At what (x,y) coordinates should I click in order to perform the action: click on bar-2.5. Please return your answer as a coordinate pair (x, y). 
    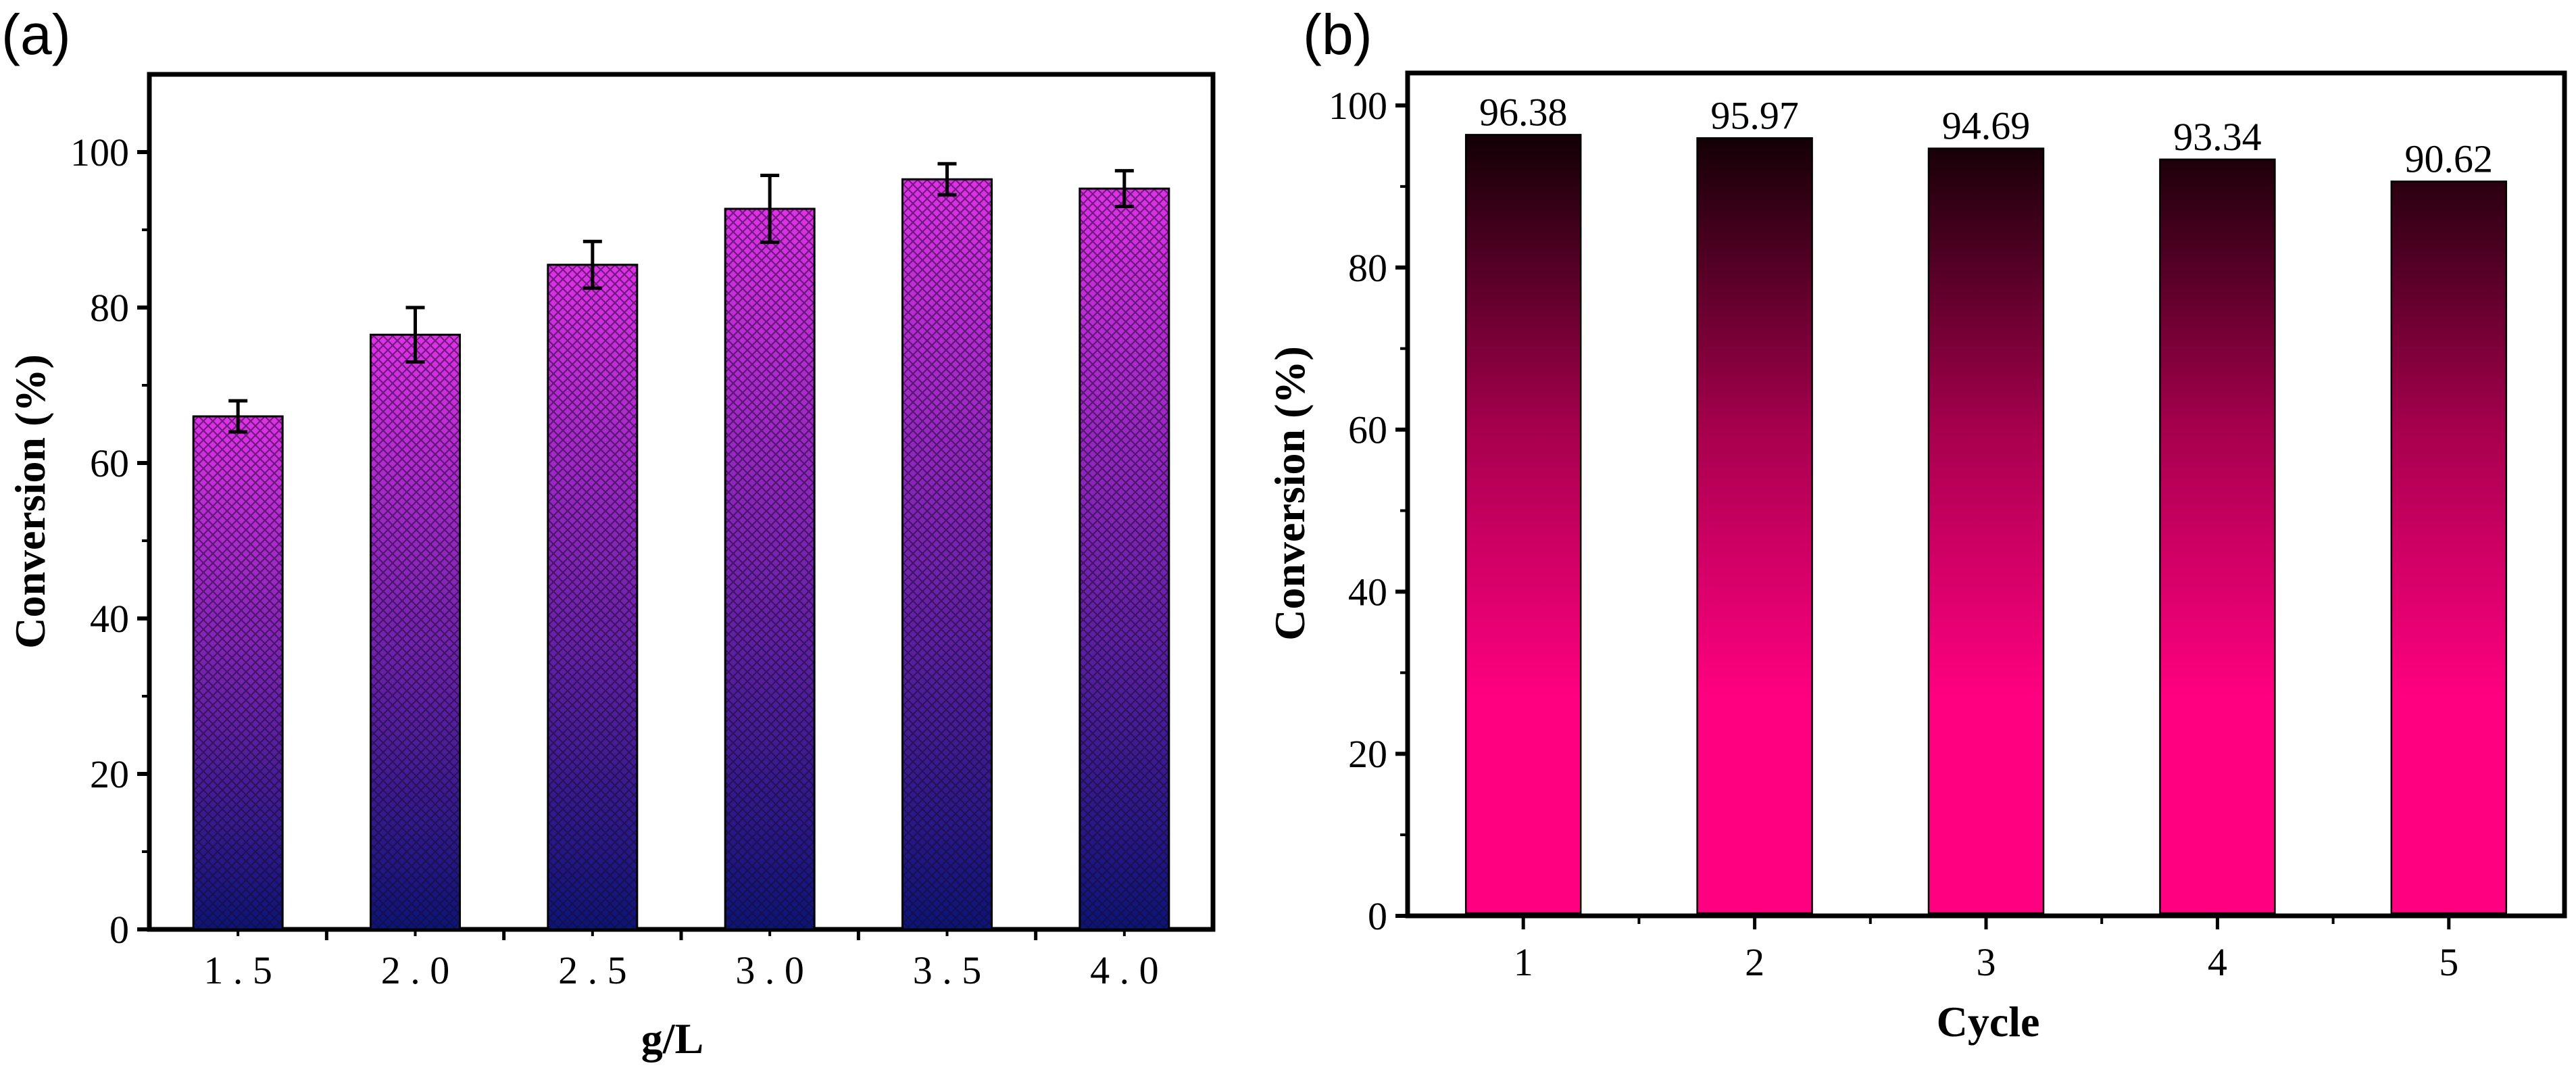
    Looking at the image, I should click on (593, 585).